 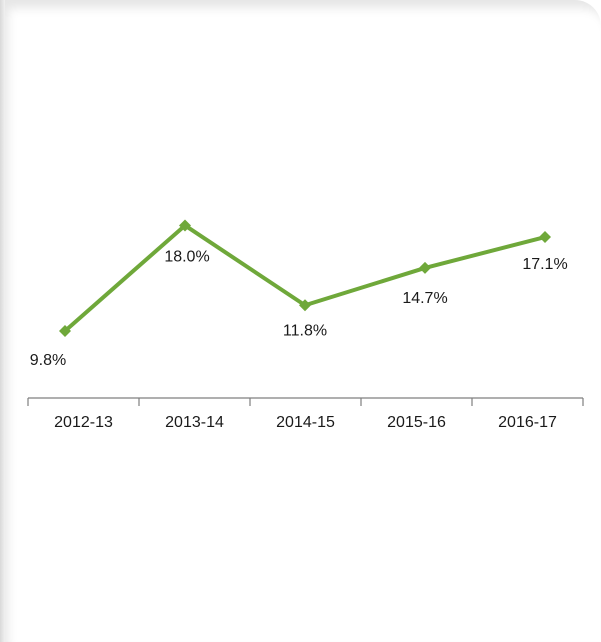 I want to click on series-line, so click(x=305, y=278).